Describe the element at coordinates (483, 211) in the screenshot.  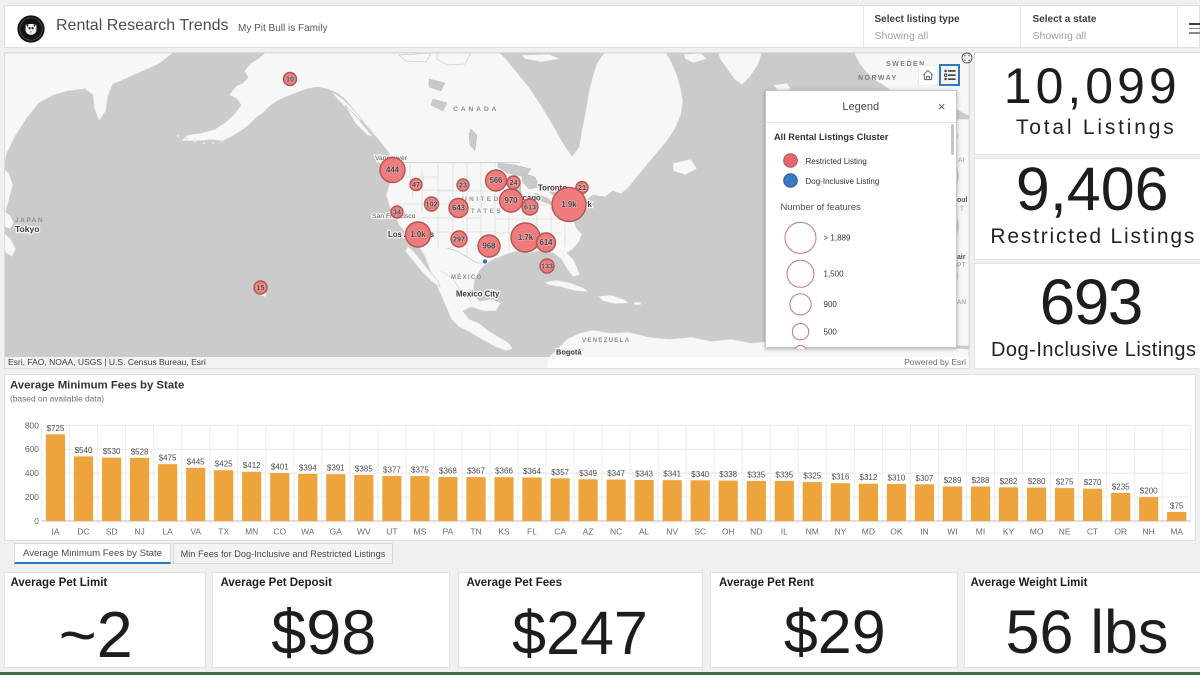
I see `svg-text: STATES` at that location.